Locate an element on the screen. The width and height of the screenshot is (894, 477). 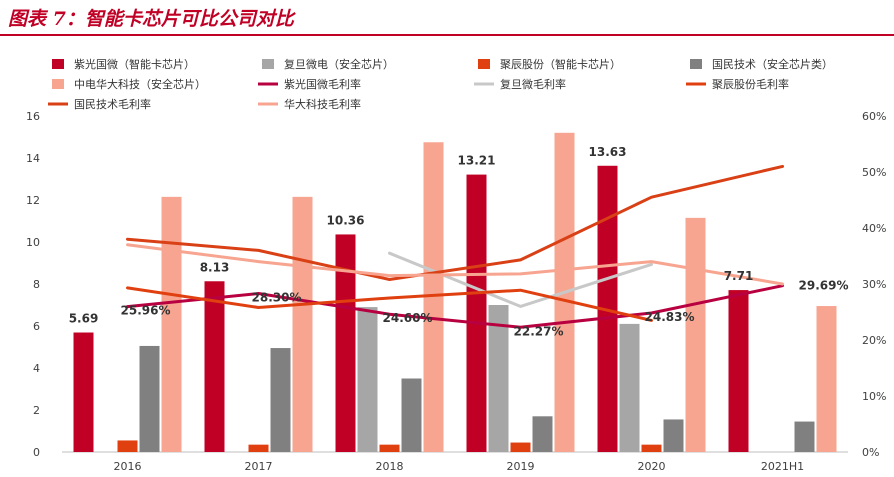
y-left-tick-label: 8 is located at coordinates (36, 284).